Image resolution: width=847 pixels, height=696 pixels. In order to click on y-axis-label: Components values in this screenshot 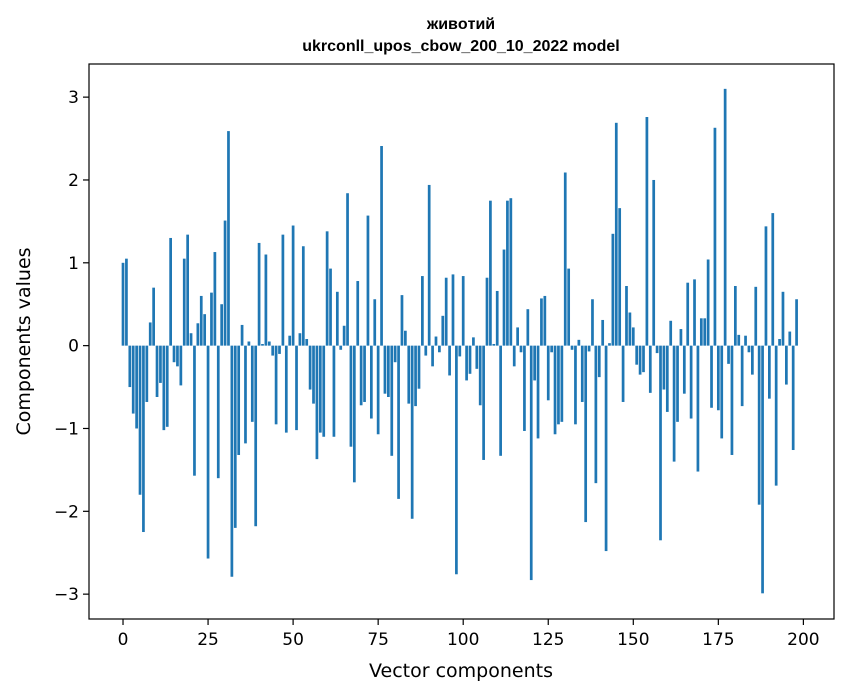, I will do `click(24, 341)`.